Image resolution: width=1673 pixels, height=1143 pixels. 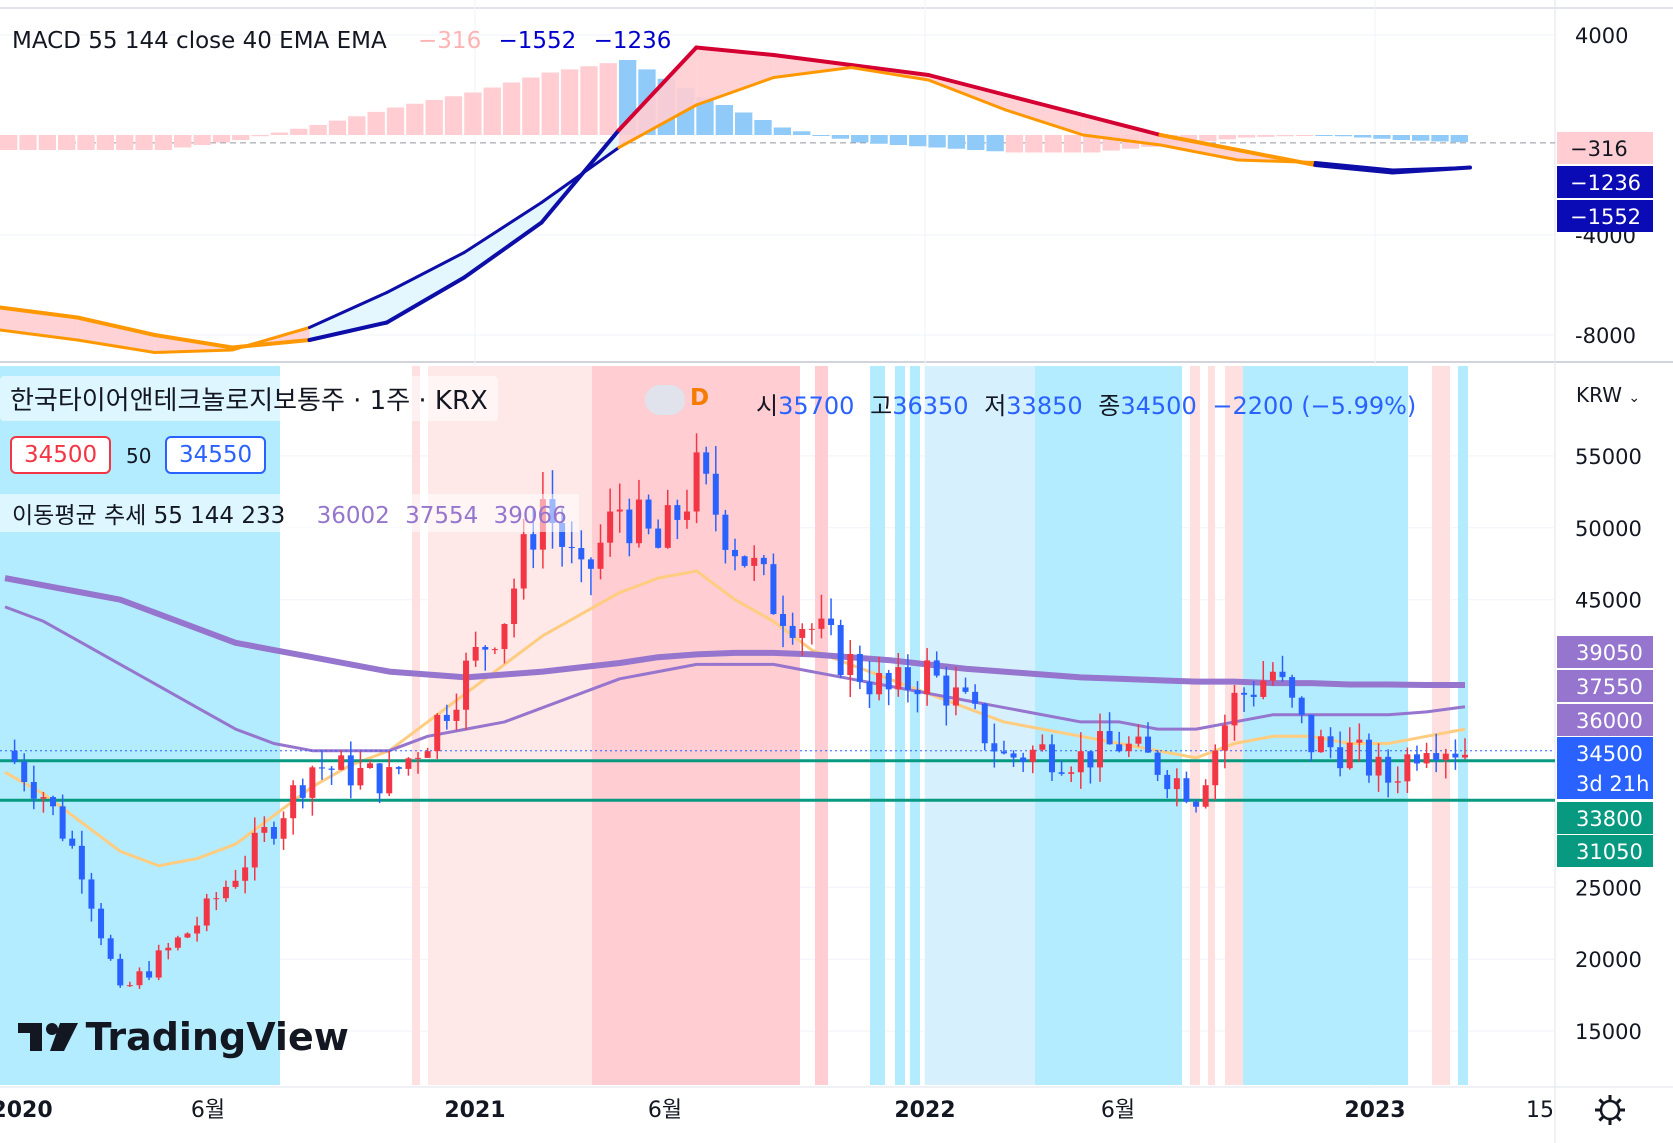 I want to click on eye-toggle-pill, so click(x=665, y=400).